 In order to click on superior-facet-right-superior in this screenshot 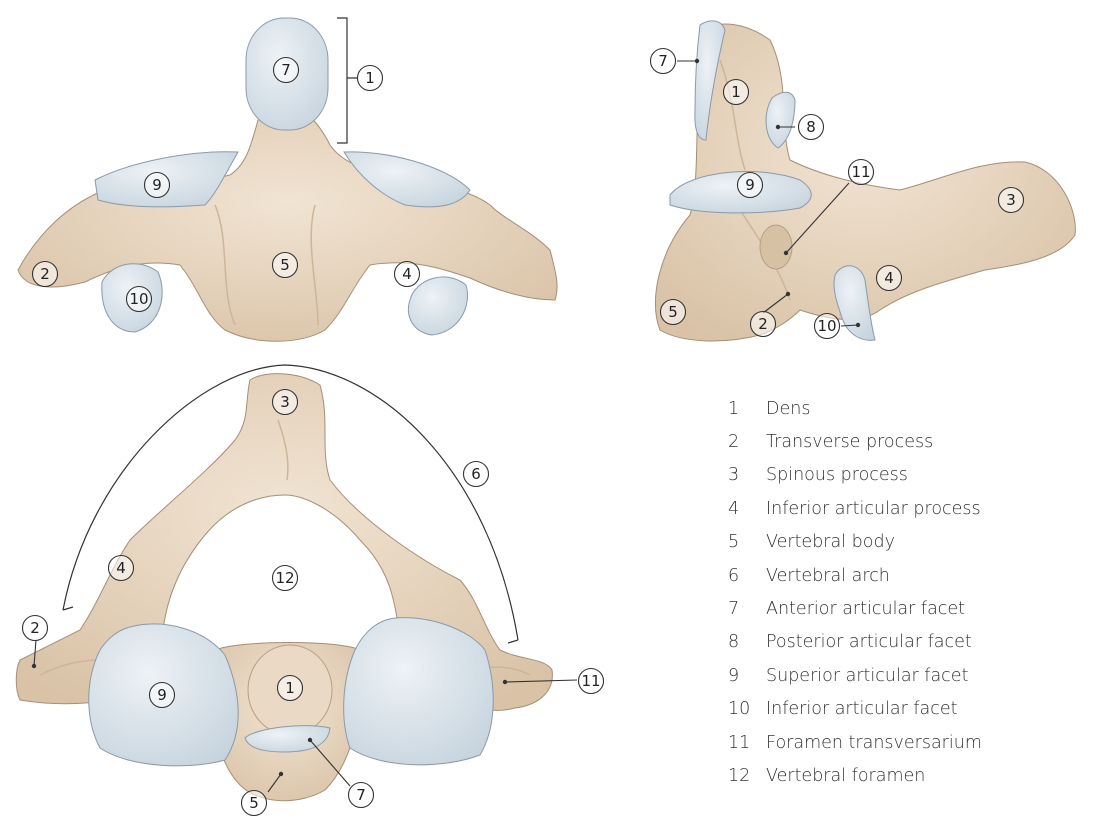, I will do `click(418, 691)`.